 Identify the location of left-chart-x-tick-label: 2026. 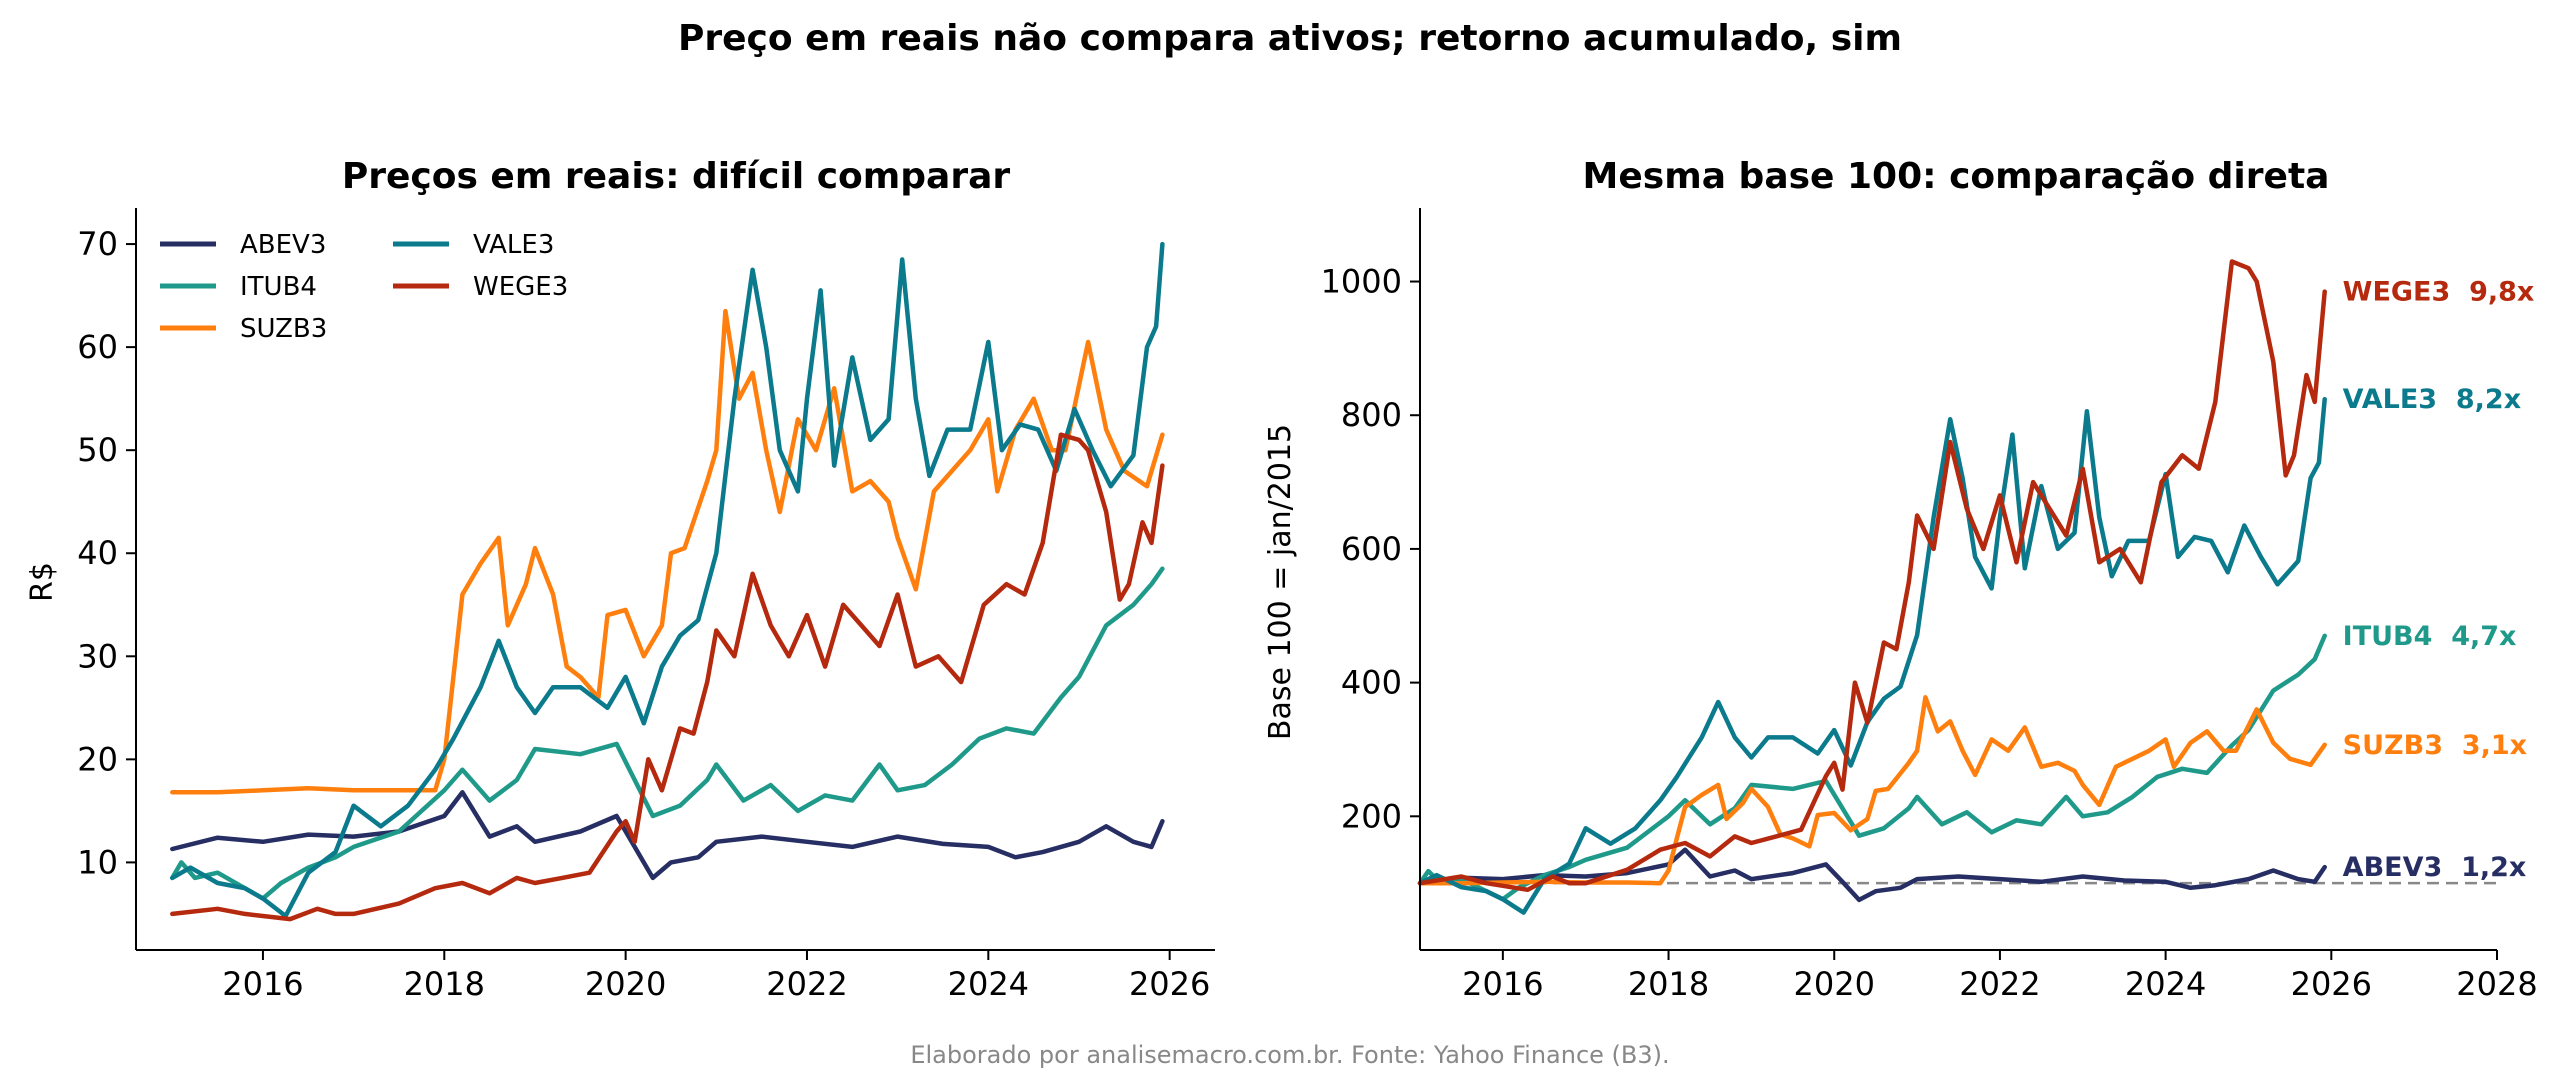
(1169, 984).